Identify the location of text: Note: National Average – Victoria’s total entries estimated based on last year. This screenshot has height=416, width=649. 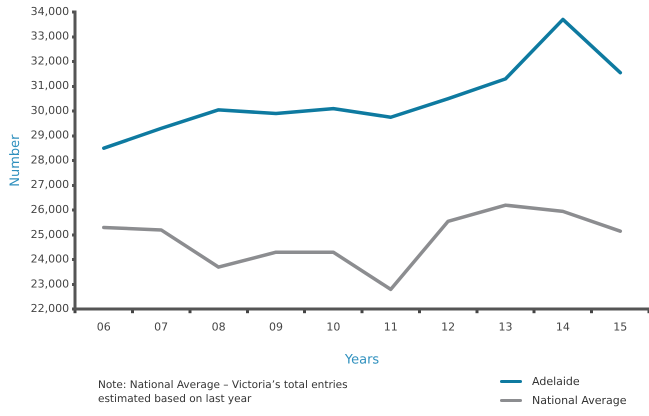
(223, 392).